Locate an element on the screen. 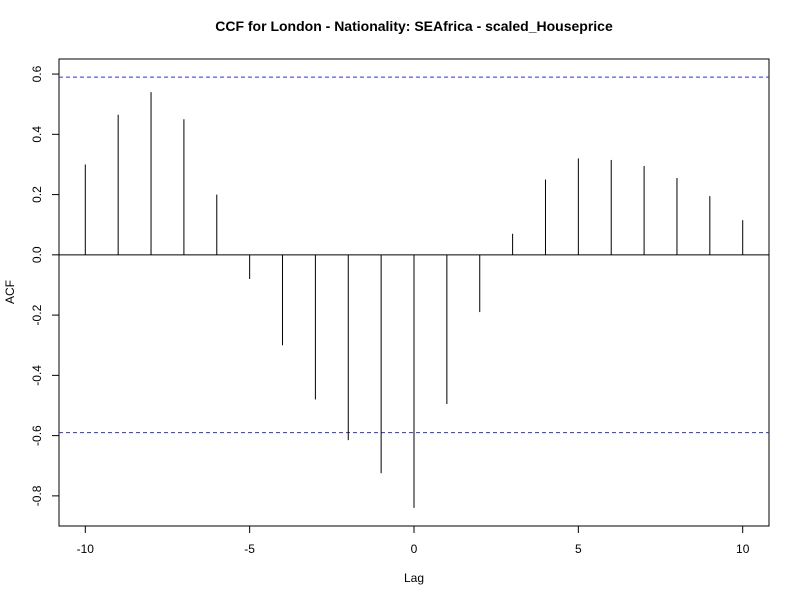  x-tick-label: -5 is located at coordinates (249, 549).